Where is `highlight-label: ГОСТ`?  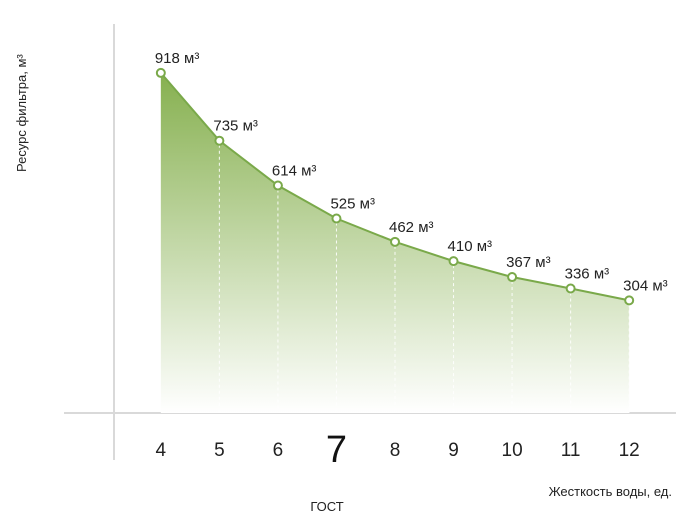
highlight-label: ГОСТ is located at coordinates (326, 506).